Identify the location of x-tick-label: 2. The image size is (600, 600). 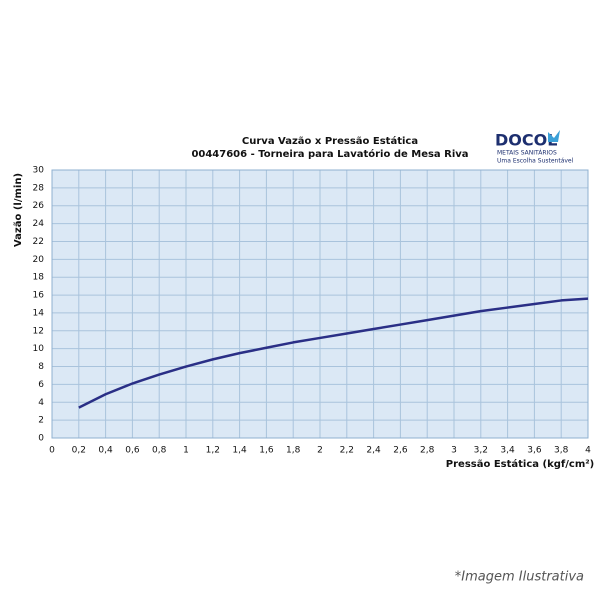
(320, 451).